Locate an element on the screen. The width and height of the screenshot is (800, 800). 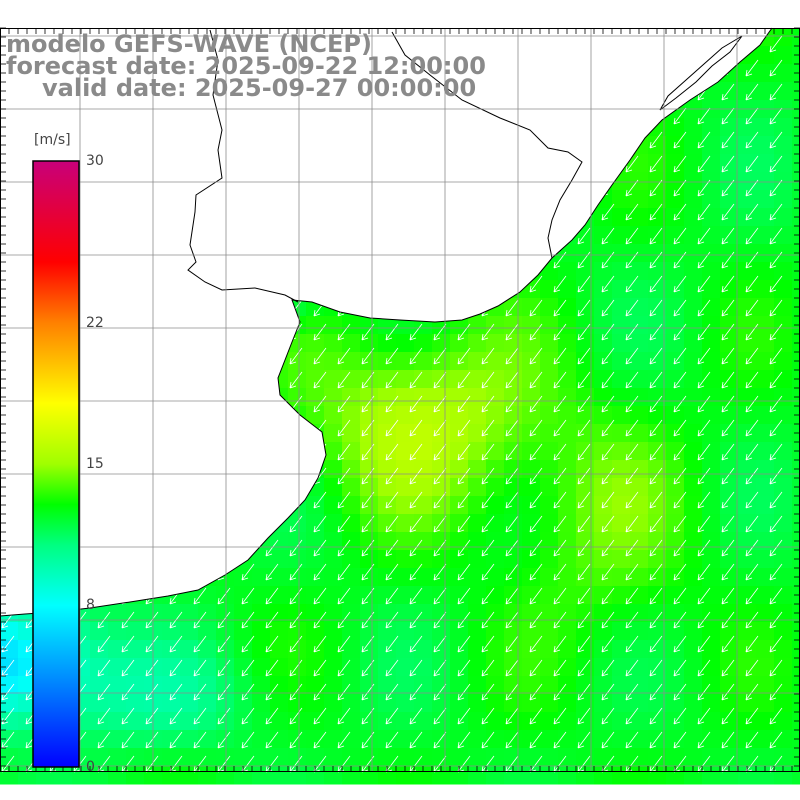
colorbar is located at coordinates (56, 464).